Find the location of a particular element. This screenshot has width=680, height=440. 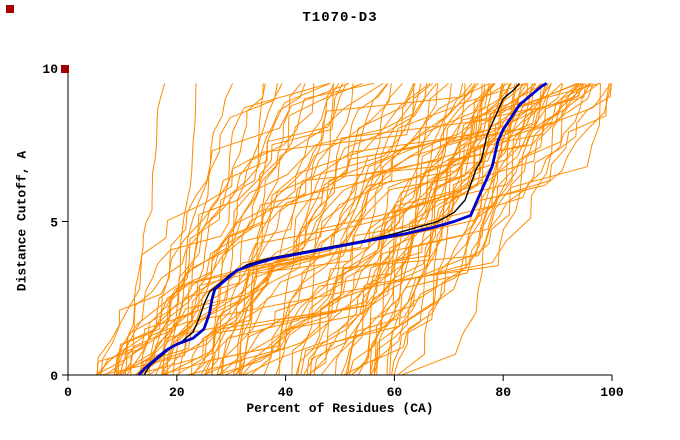

x-axis-label: Percent of Residues (CA) is located at coordinates (340, 408).